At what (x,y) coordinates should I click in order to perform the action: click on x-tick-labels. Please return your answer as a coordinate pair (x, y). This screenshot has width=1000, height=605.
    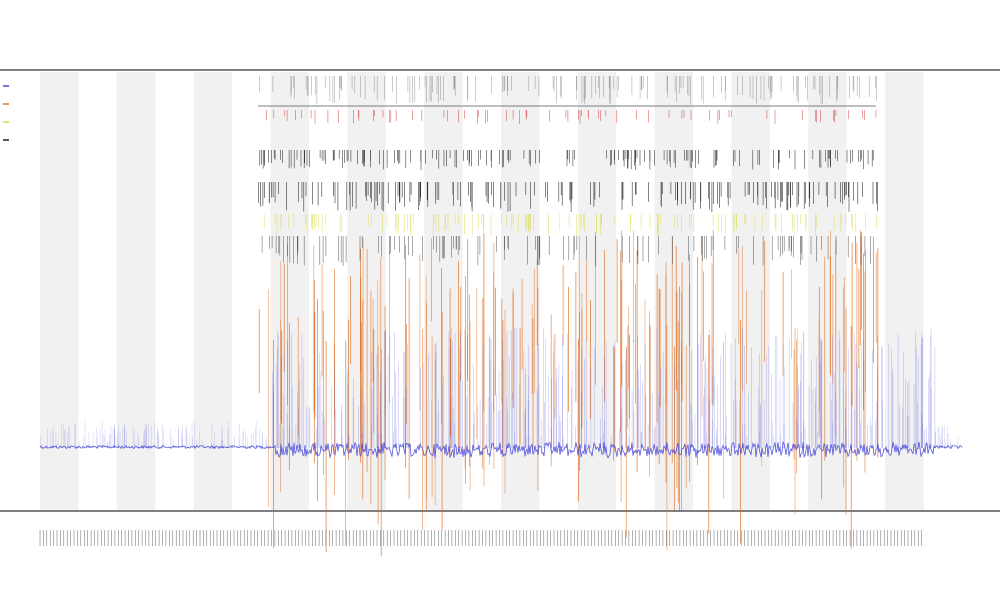
    Looking at the image, I should click on (480, 538).